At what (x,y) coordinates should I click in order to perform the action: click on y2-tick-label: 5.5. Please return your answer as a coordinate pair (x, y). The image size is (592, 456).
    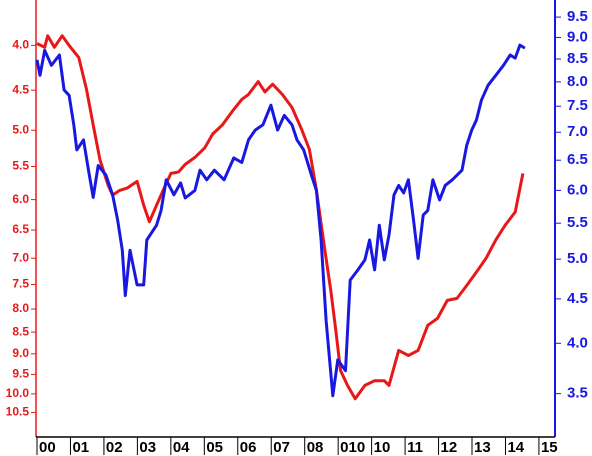
    Looking at the image, I should click on (577, 222).